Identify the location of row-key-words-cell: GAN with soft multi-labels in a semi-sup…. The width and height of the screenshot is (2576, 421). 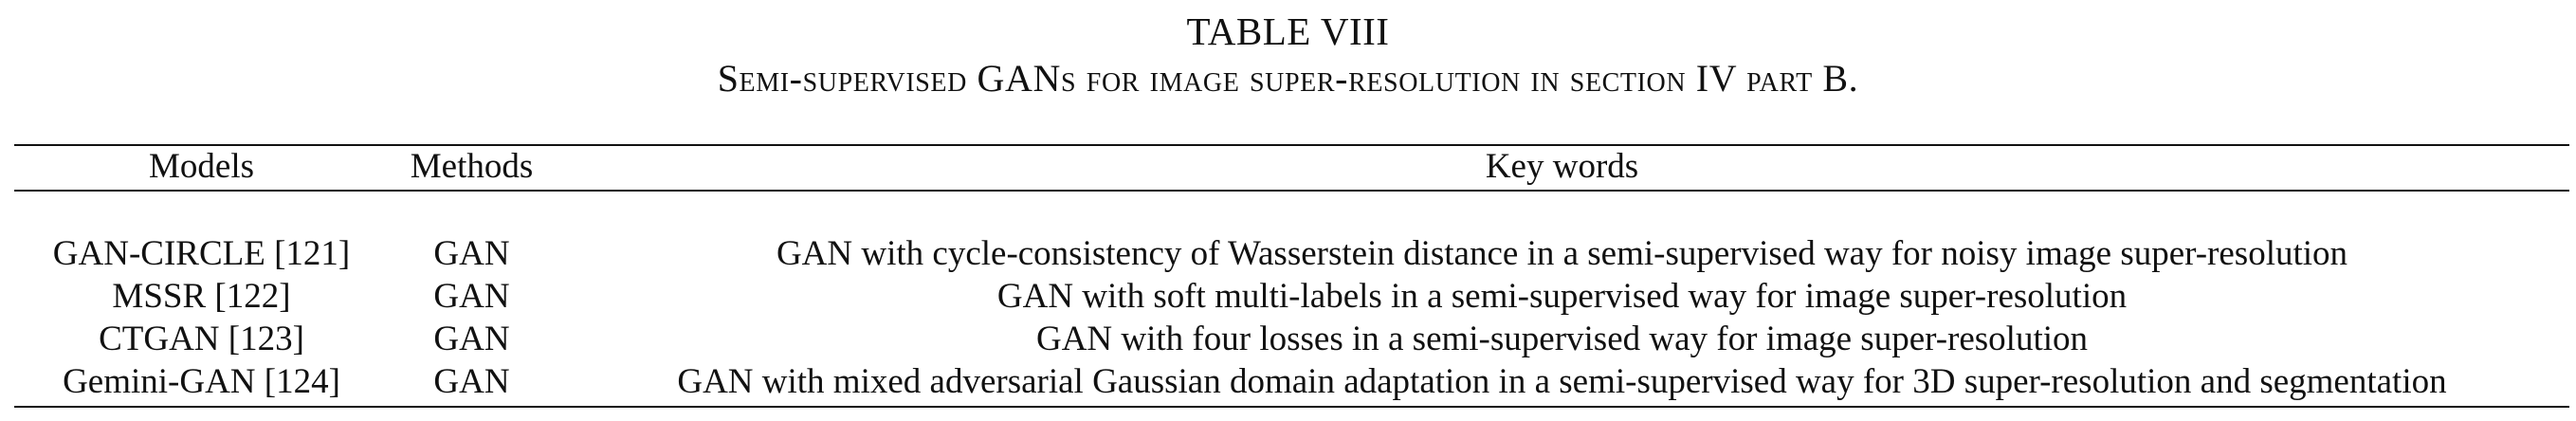
(1562, 296).